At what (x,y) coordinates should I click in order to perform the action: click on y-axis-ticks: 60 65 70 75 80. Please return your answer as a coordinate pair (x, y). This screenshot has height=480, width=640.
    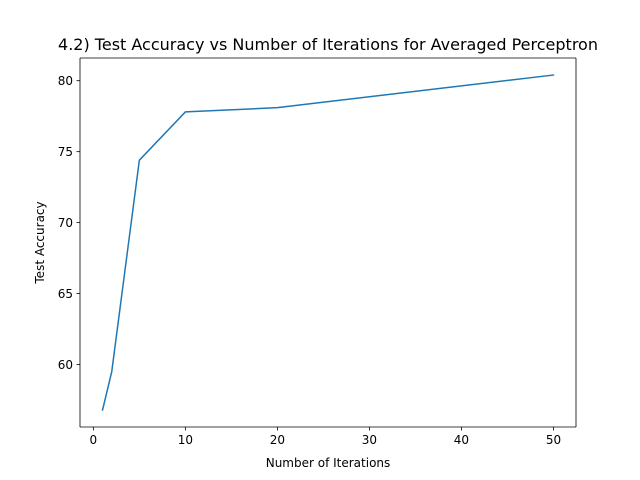
    Looking at the image, I should click on (69, 223).